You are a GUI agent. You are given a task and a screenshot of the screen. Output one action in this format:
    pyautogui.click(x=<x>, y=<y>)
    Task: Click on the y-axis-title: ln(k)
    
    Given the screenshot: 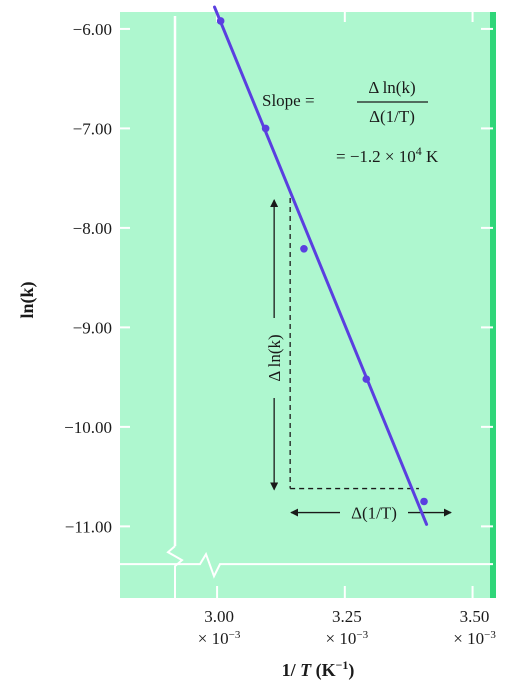 What is the action you would take?
    pyautogui.click(x=27, y=299)
    